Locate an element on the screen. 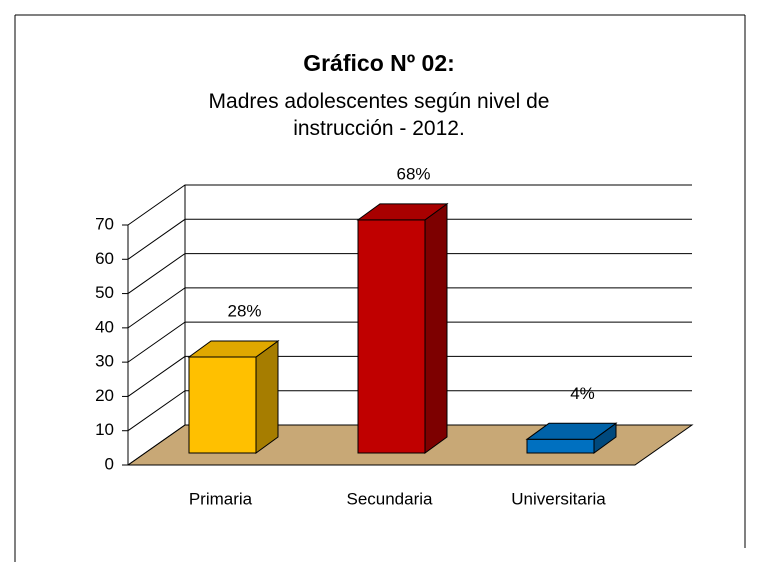 This screenshot has height=562, width=758. y-tick-label: 0 is located at coordinates (109, 463).